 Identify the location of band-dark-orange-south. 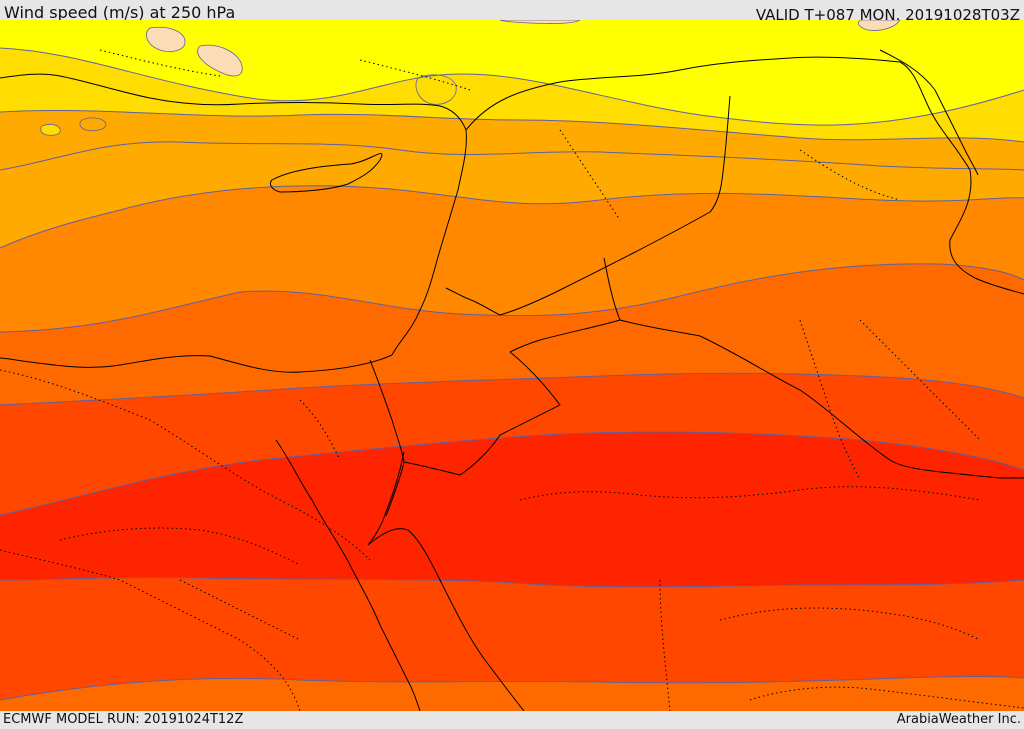
(512, 693).